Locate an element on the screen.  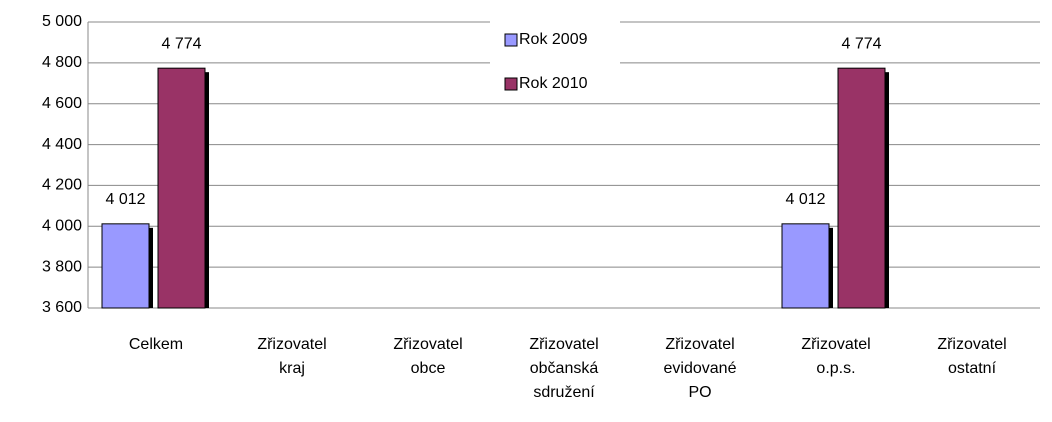
y-tick-label: 3 800 is located at coordinates (62, 266).